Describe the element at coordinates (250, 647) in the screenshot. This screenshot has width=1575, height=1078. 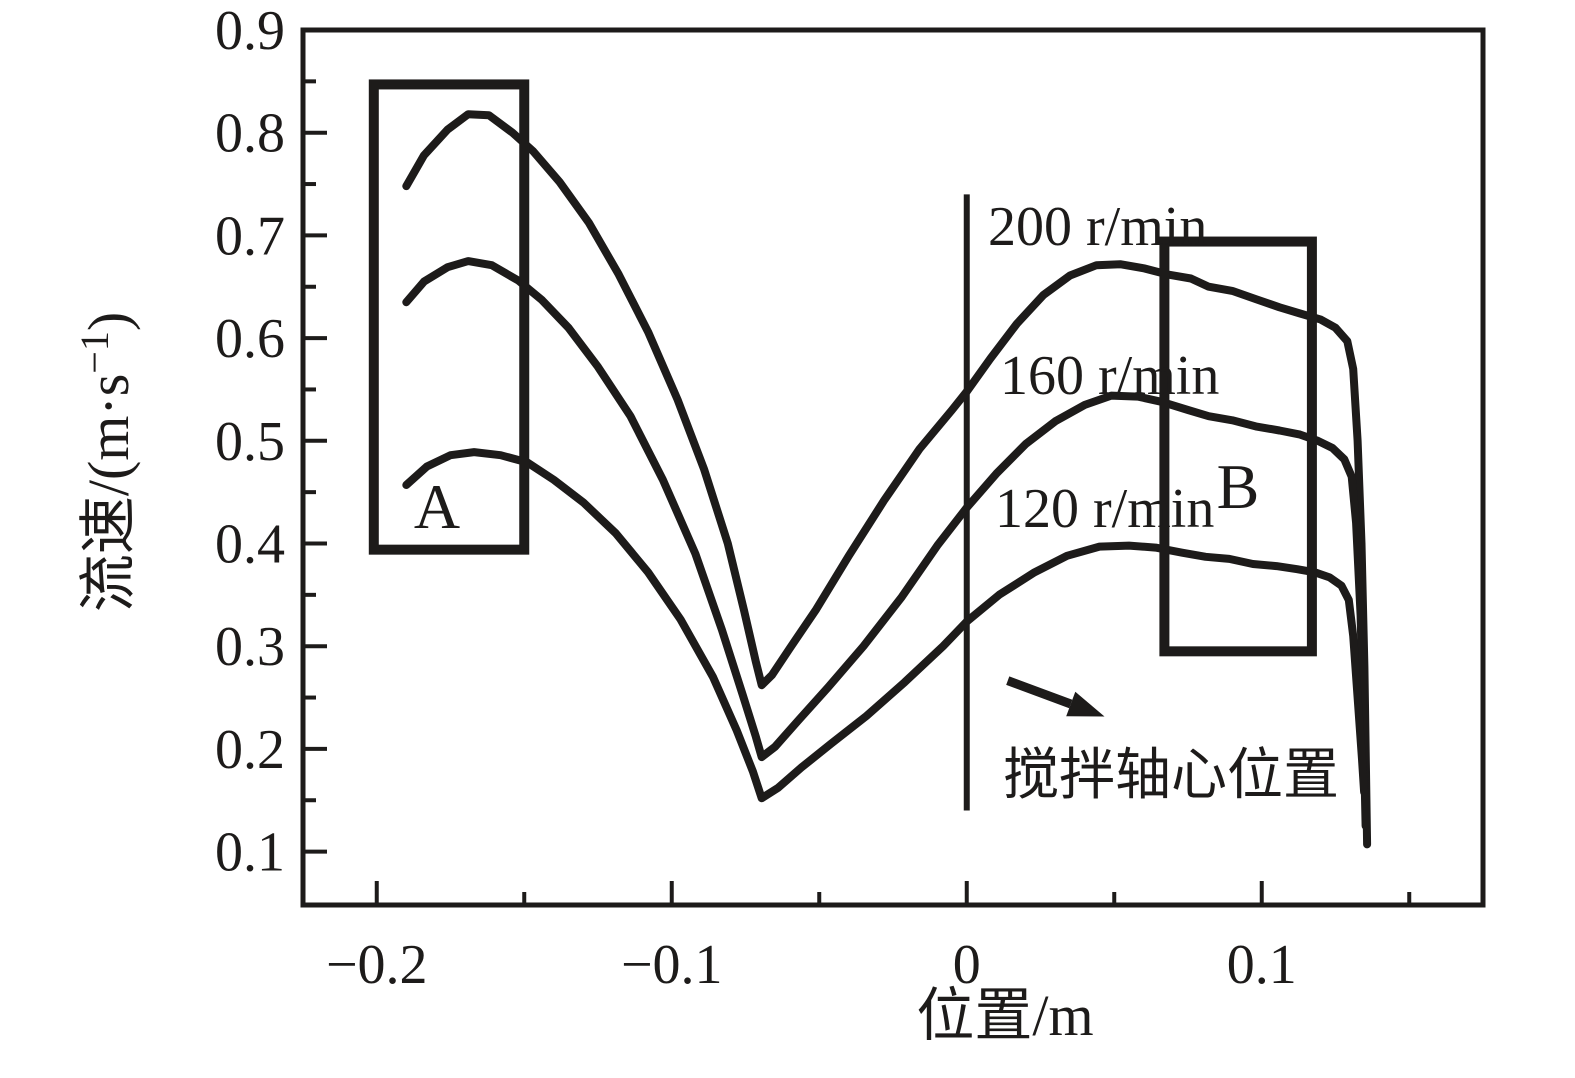
I see `y-tick-label: 0.3` at that location.